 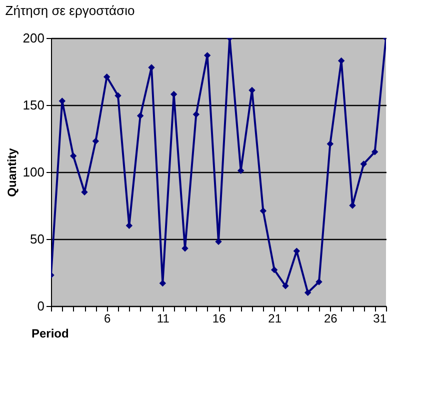 What do you see at coordinates (163, 319) in the screenshot?
I see `x-tick-label: 11` at bounding box center [163, 319].